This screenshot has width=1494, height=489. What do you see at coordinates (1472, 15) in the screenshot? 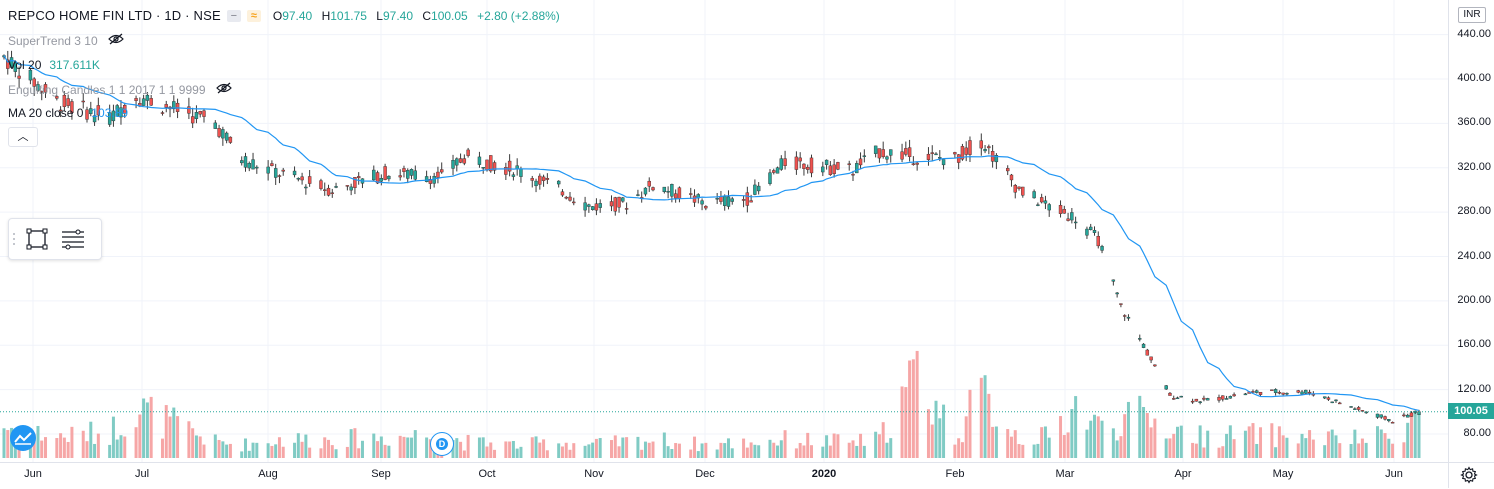
I see `currency-badge: INR` at bounding box center [1472, 15].